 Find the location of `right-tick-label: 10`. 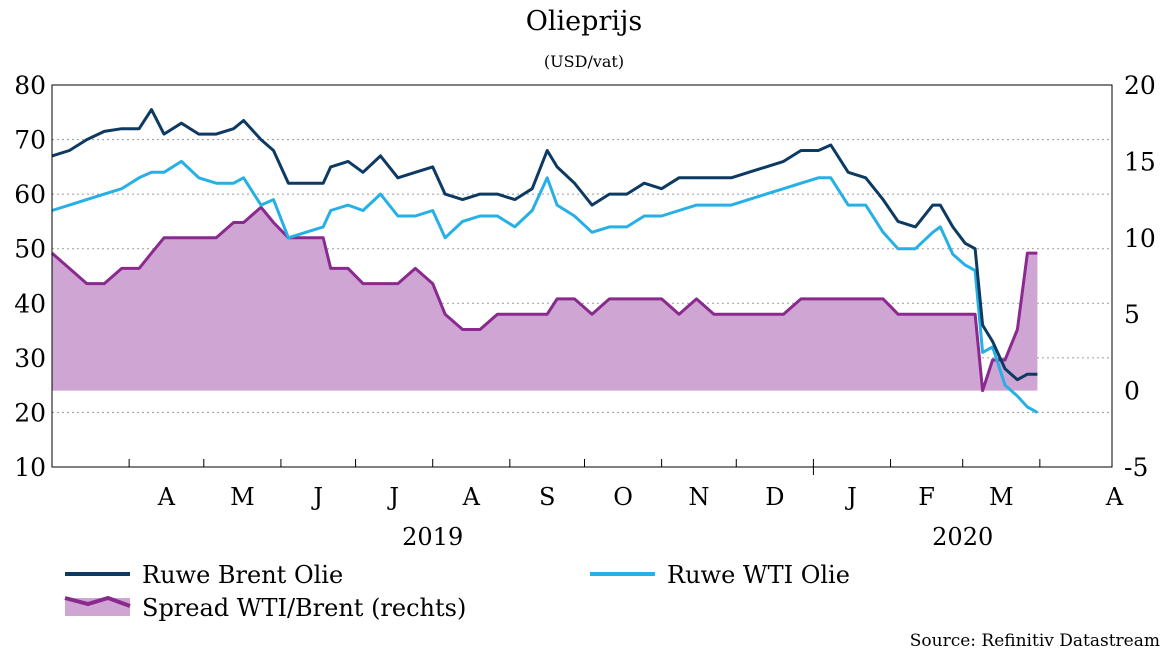

right-tick-label: 10 is located at coordinates (1140, 238).